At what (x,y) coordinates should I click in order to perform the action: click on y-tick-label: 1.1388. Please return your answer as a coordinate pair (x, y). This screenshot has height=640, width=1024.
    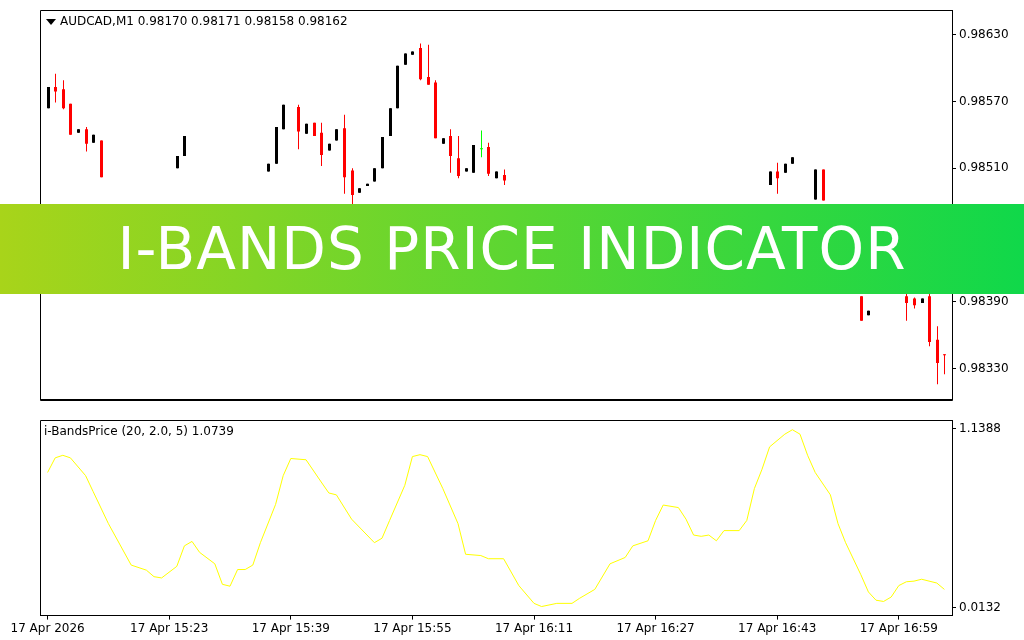
    Looking at the image, I should click on (980, 428).